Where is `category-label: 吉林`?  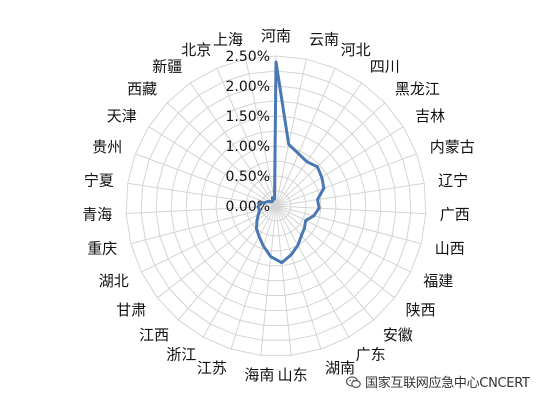 category-label: 吉林 is located at coordinates (430, 116).